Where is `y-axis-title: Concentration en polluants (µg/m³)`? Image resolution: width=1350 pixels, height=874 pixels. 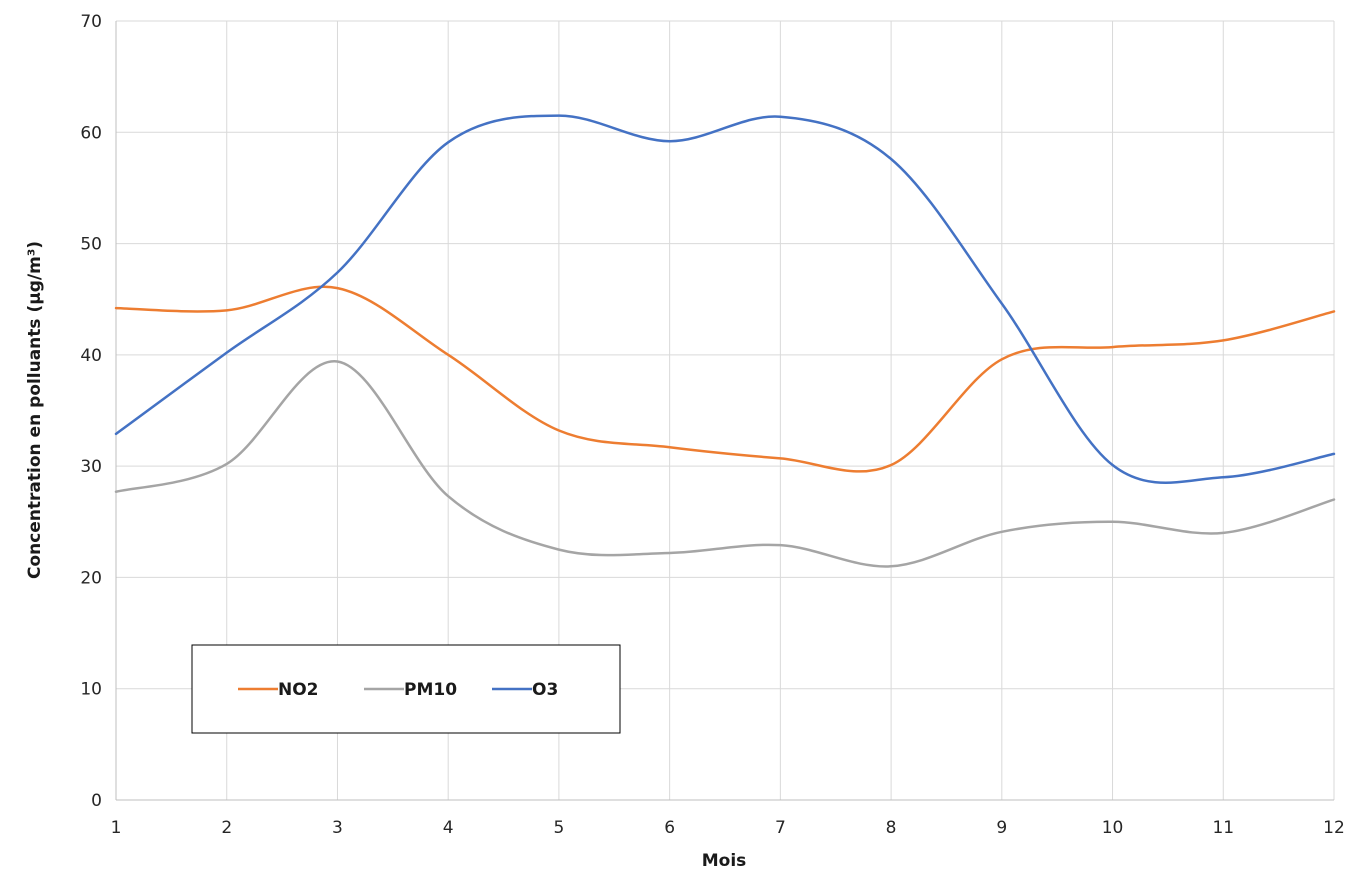 y-axis-title: Concentration en polluants (µg/m³) is located at coordinates (35, 410).